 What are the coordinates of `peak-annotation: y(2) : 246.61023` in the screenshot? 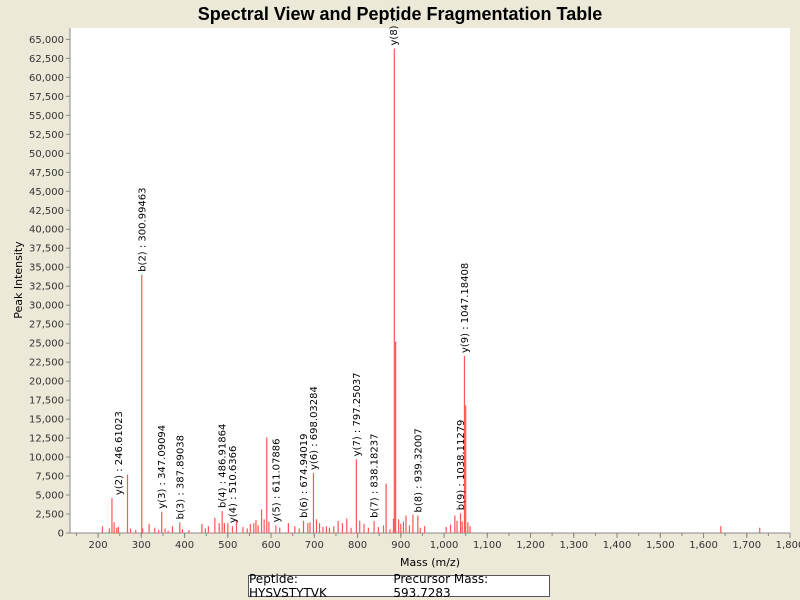 It's located at (119, 453).